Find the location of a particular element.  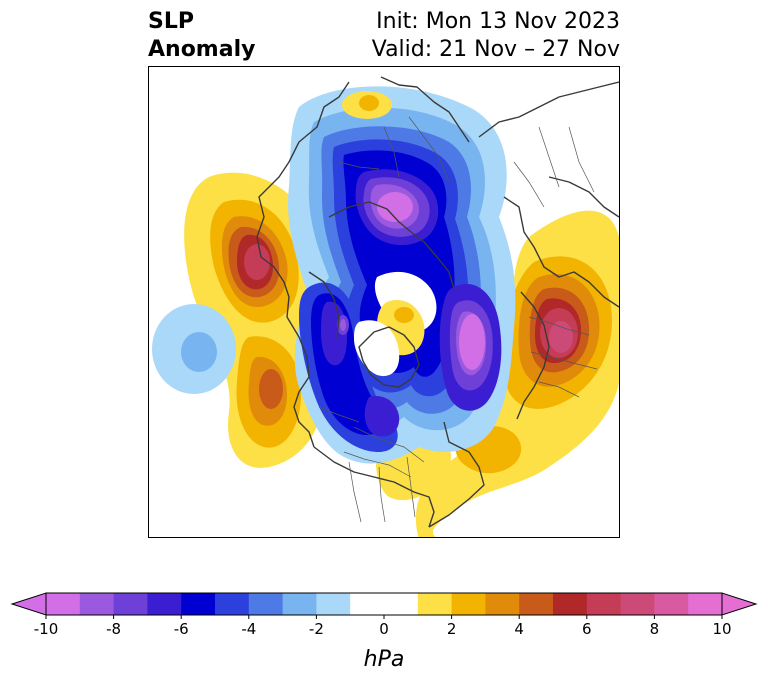

neutral-anomaly-zones is located at coordinates (389, 234).